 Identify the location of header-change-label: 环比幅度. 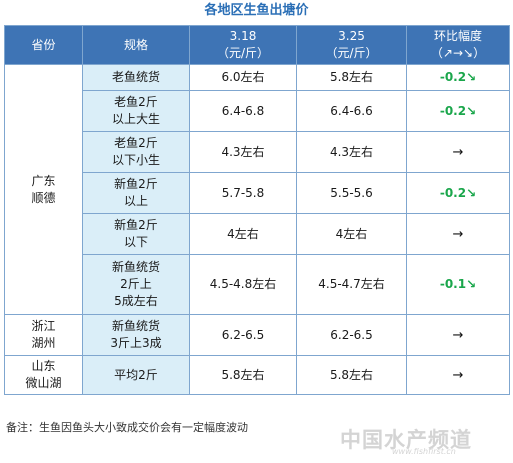
(457, 36).